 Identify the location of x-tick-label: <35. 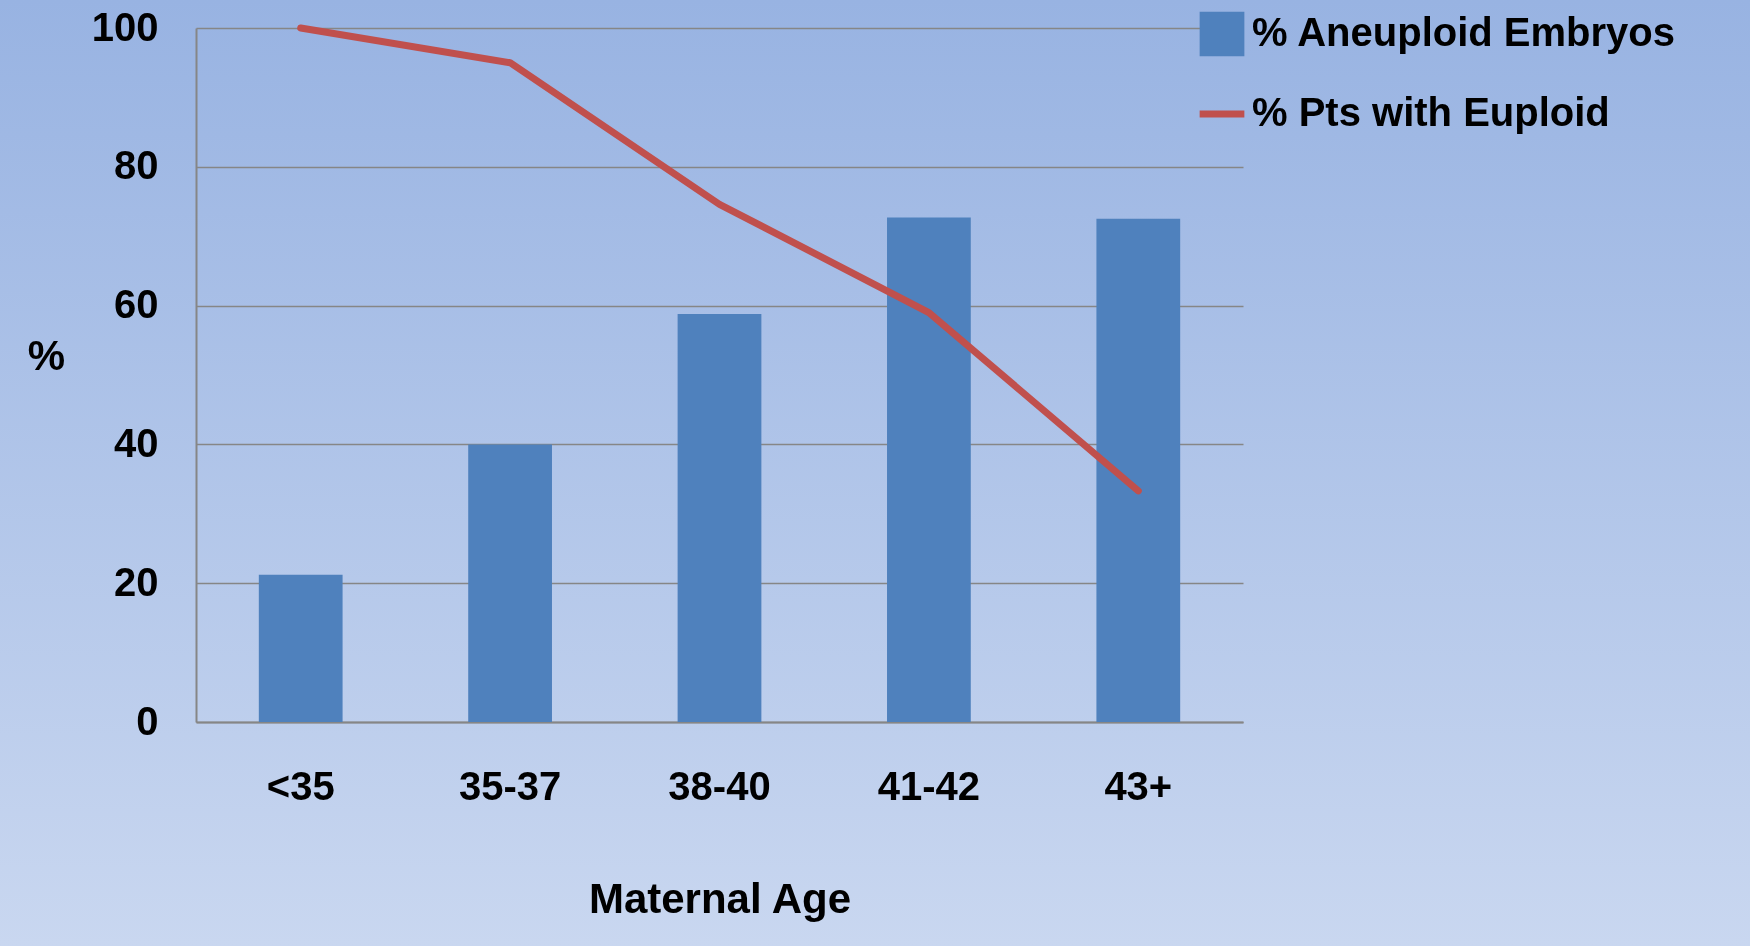
(300, 785).